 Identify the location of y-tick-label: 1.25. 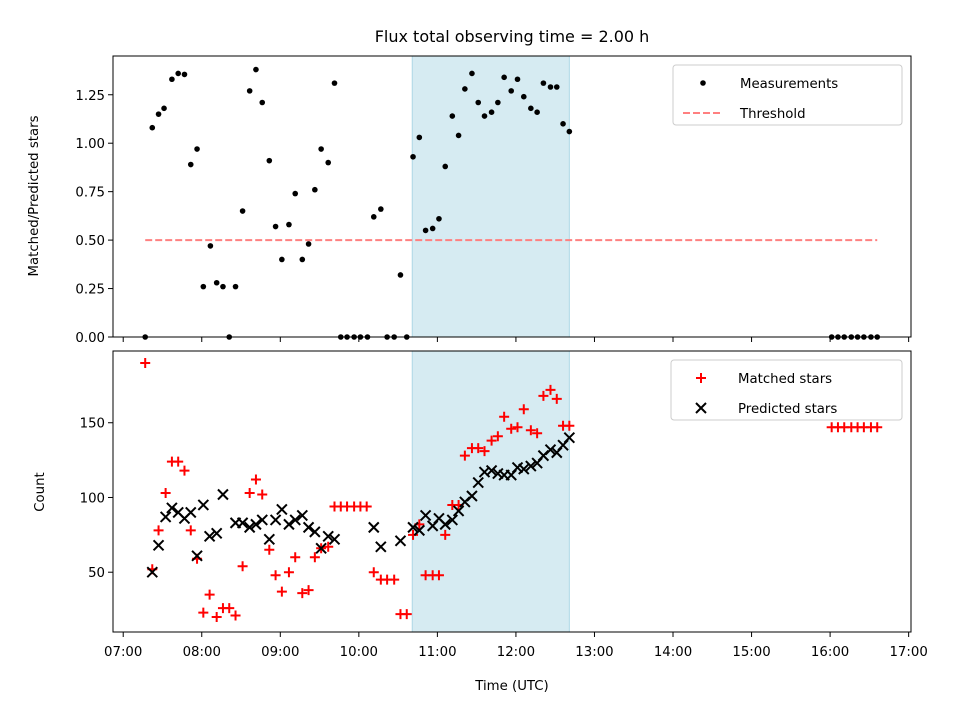
(90, 96).